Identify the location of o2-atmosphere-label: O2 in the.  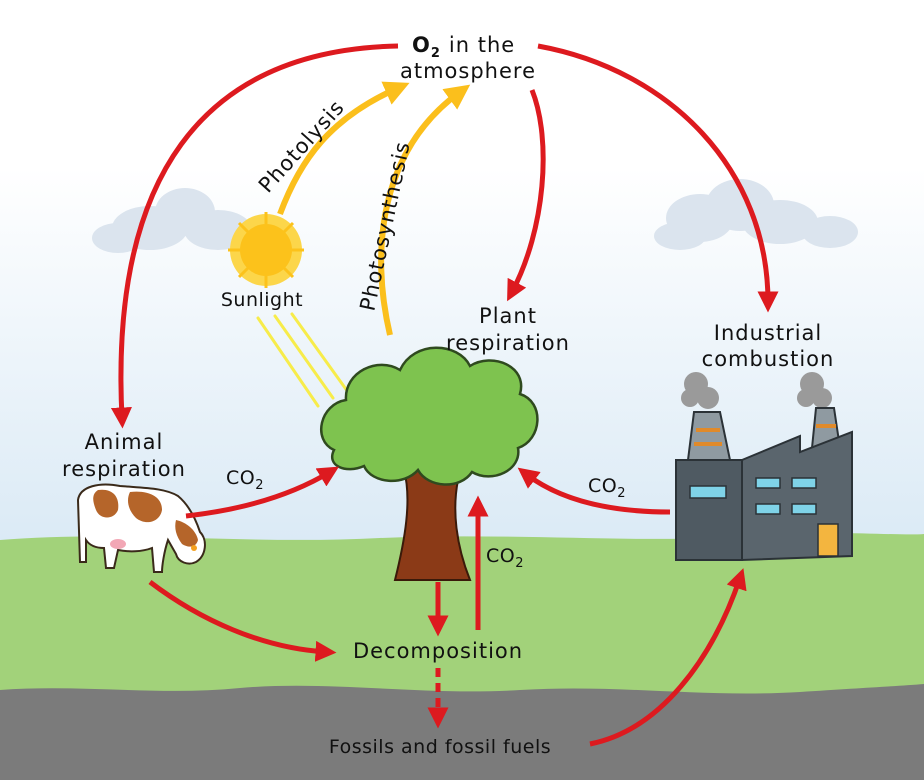
(463, 47).